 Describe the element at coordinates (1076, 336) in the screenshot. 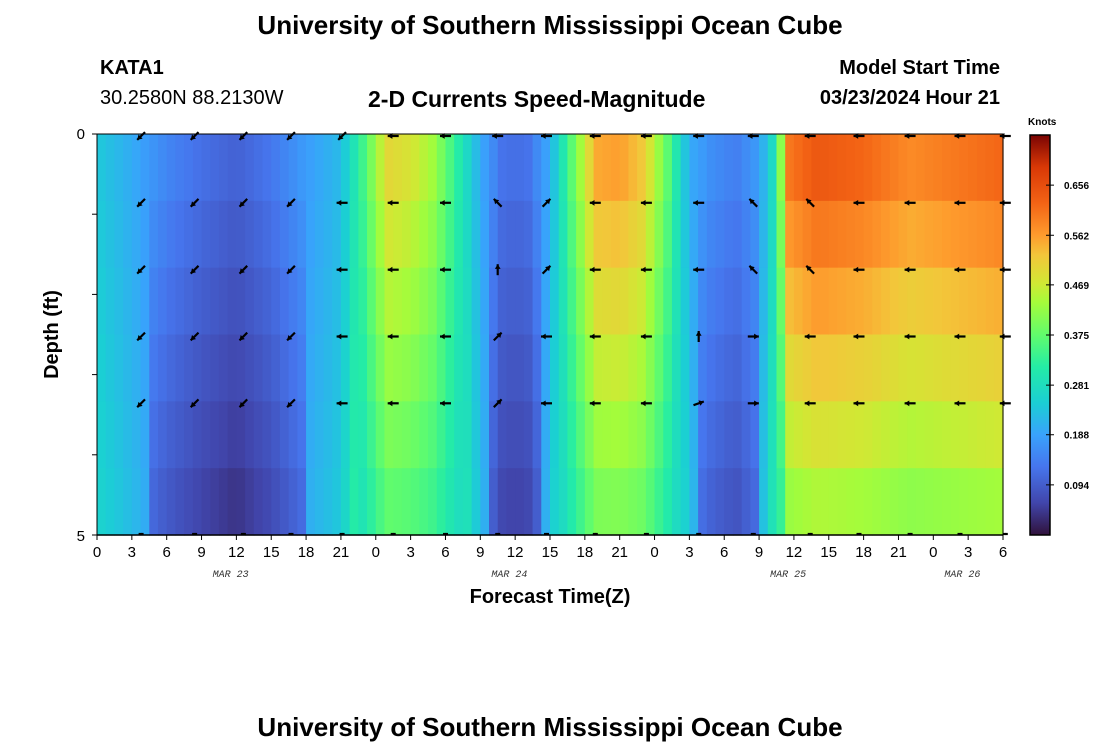

I see `colorbar-tick-label: 0.375` at that location.